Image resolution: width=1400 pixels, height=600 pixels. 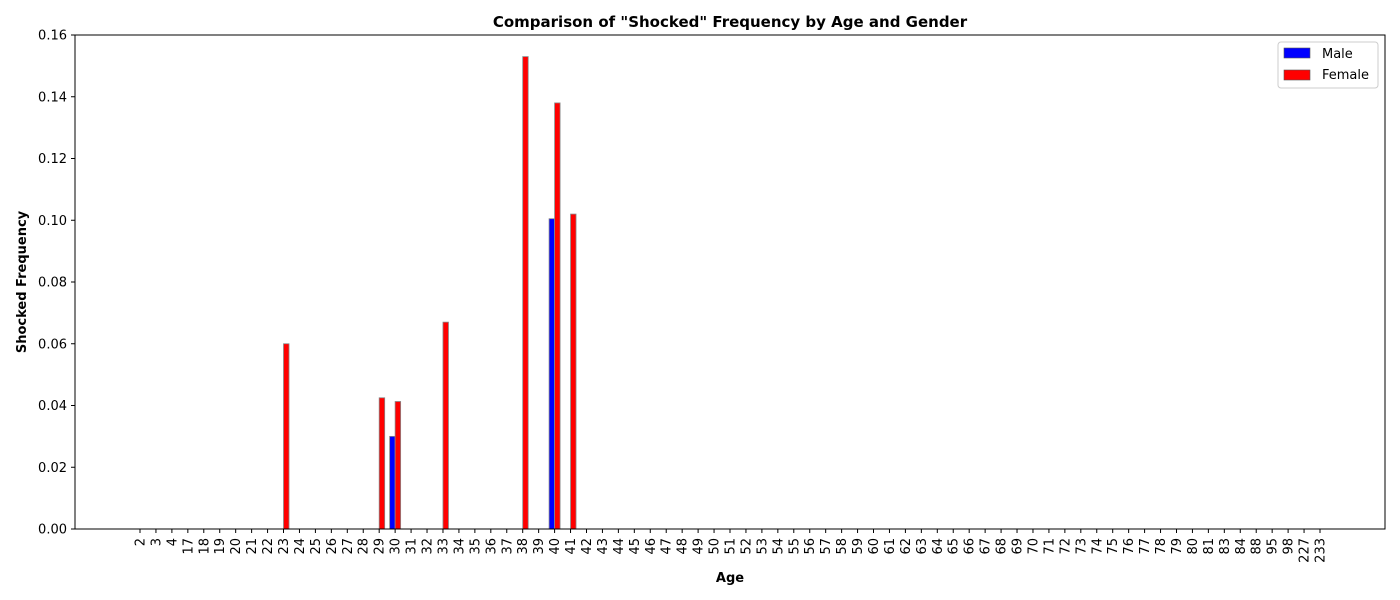 I want to click on x-tick-label: 80, so click(x=1193, y=546).